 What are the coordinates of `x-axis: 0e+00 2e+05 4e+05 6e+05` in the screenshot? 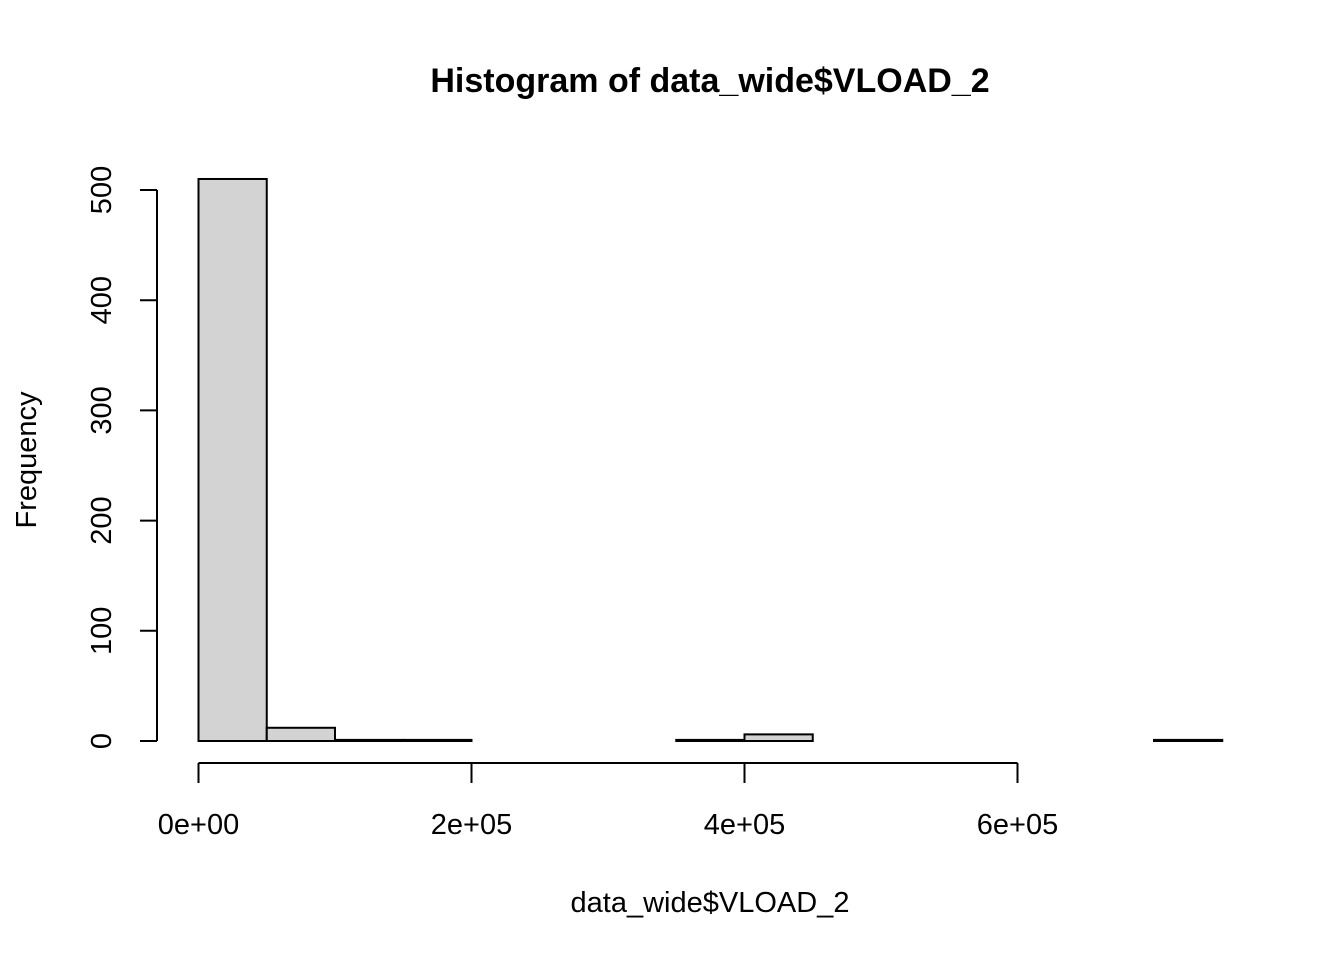 It's located at (608, 801).